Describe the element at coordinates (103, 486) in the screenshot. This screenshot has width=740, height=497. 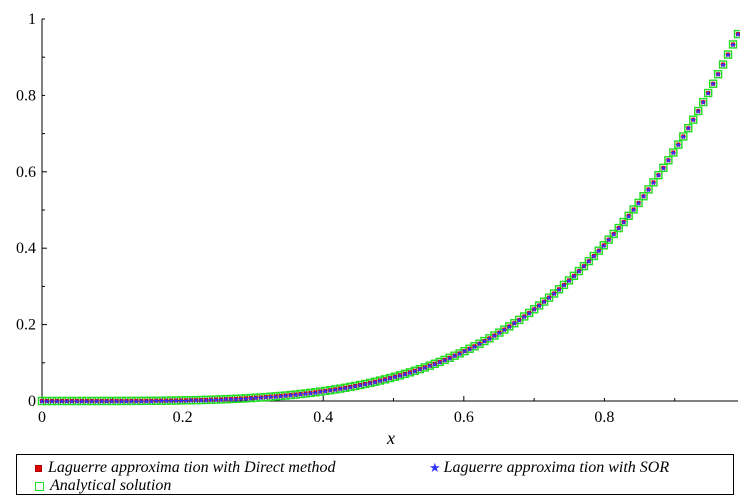
I see `legend-item-analytical: Analytical solution` at that location.